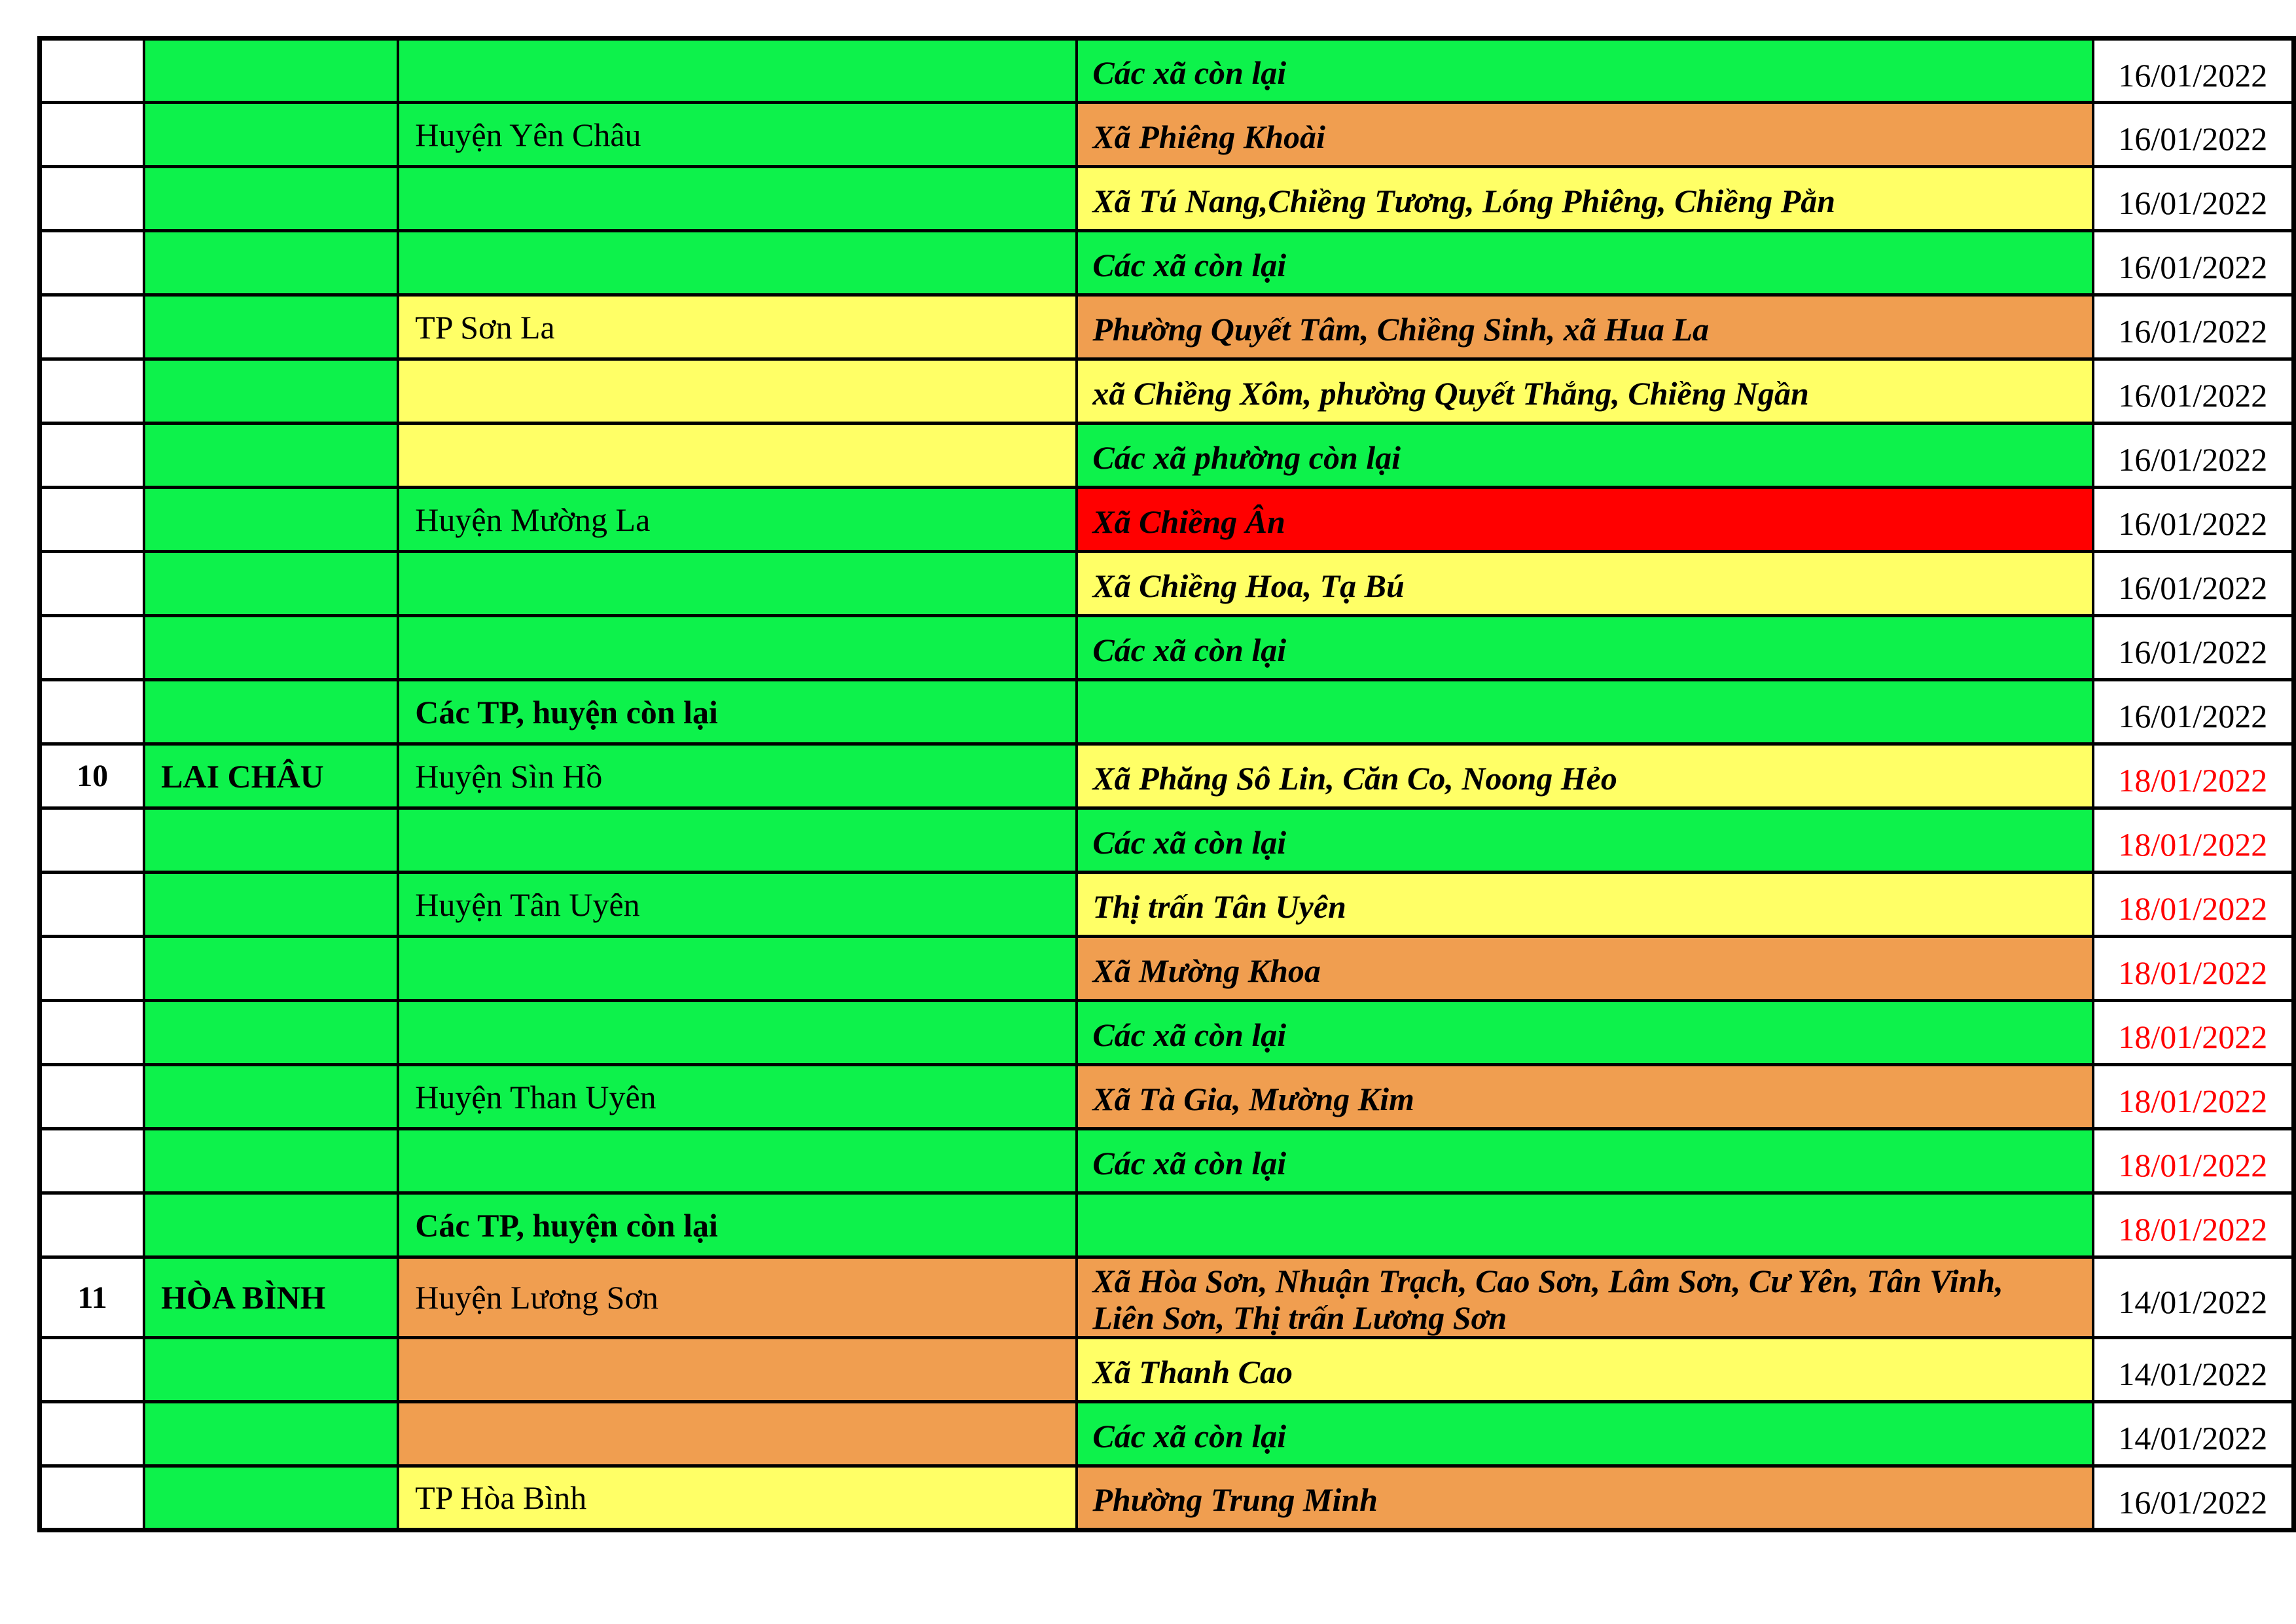 This screenshot has height=1624, width=2296. What do you see at coordinates (738, 1096) in the screenshot?
I see `cell-district: Huyện Than Uyên` at bounding box center [738, 1096].